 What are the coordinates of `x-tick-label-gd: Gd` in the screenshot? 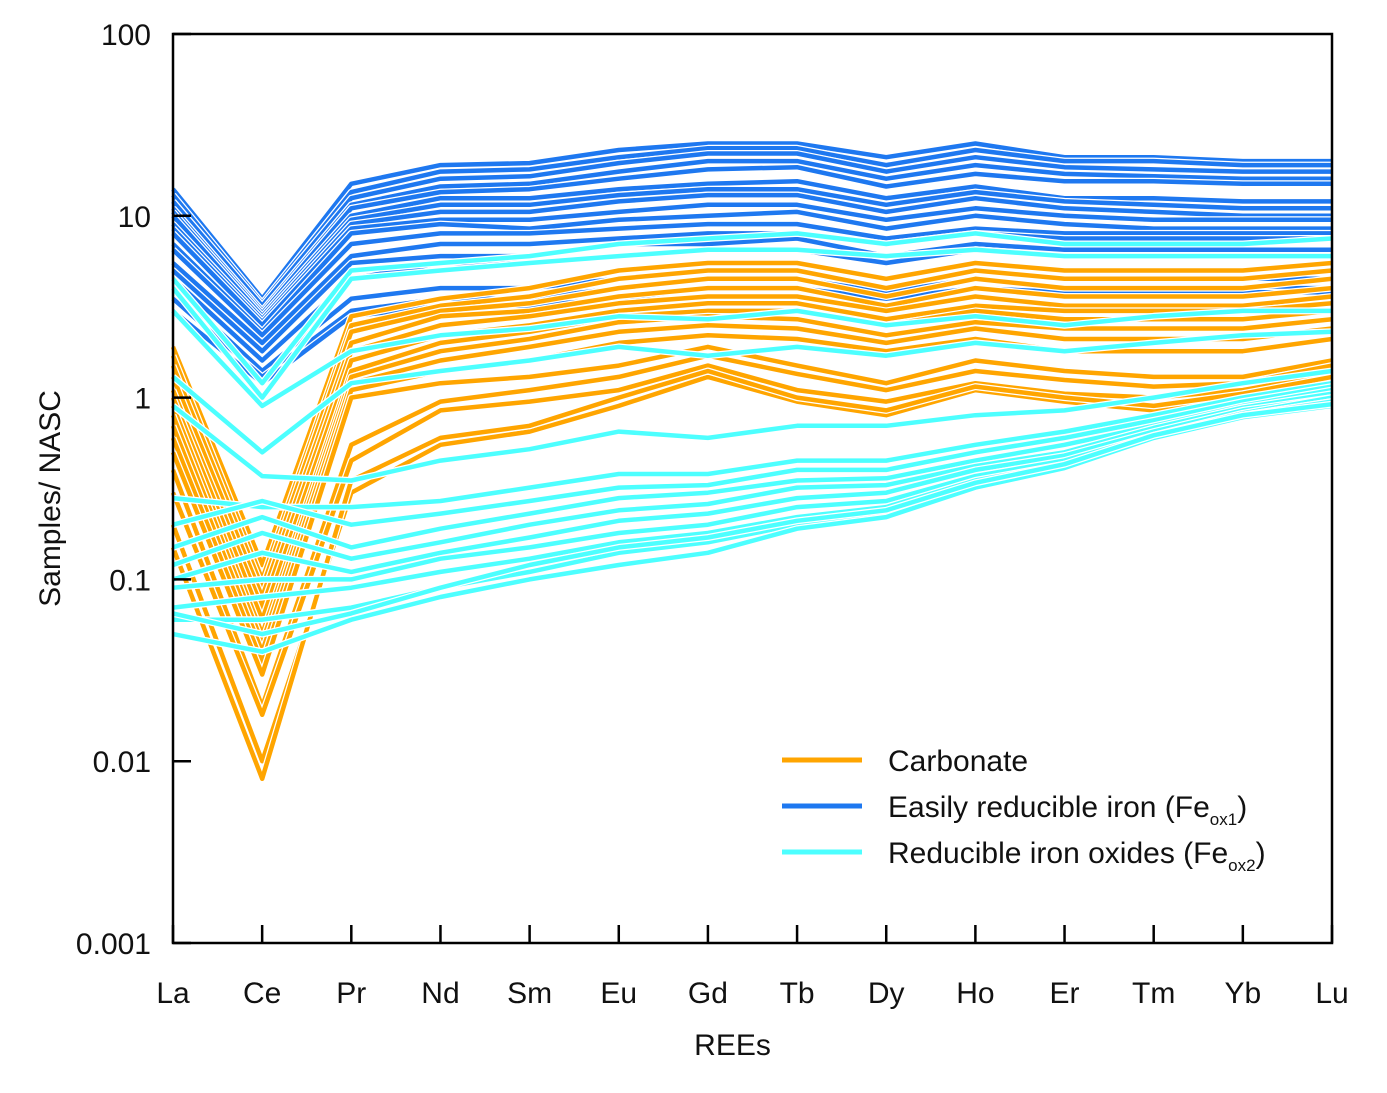 It's located at (708, 993).